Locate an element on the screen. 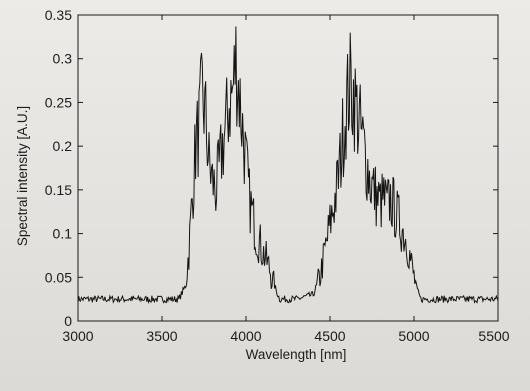  y-tick-label: 0 is located at coordinates (68, 321).